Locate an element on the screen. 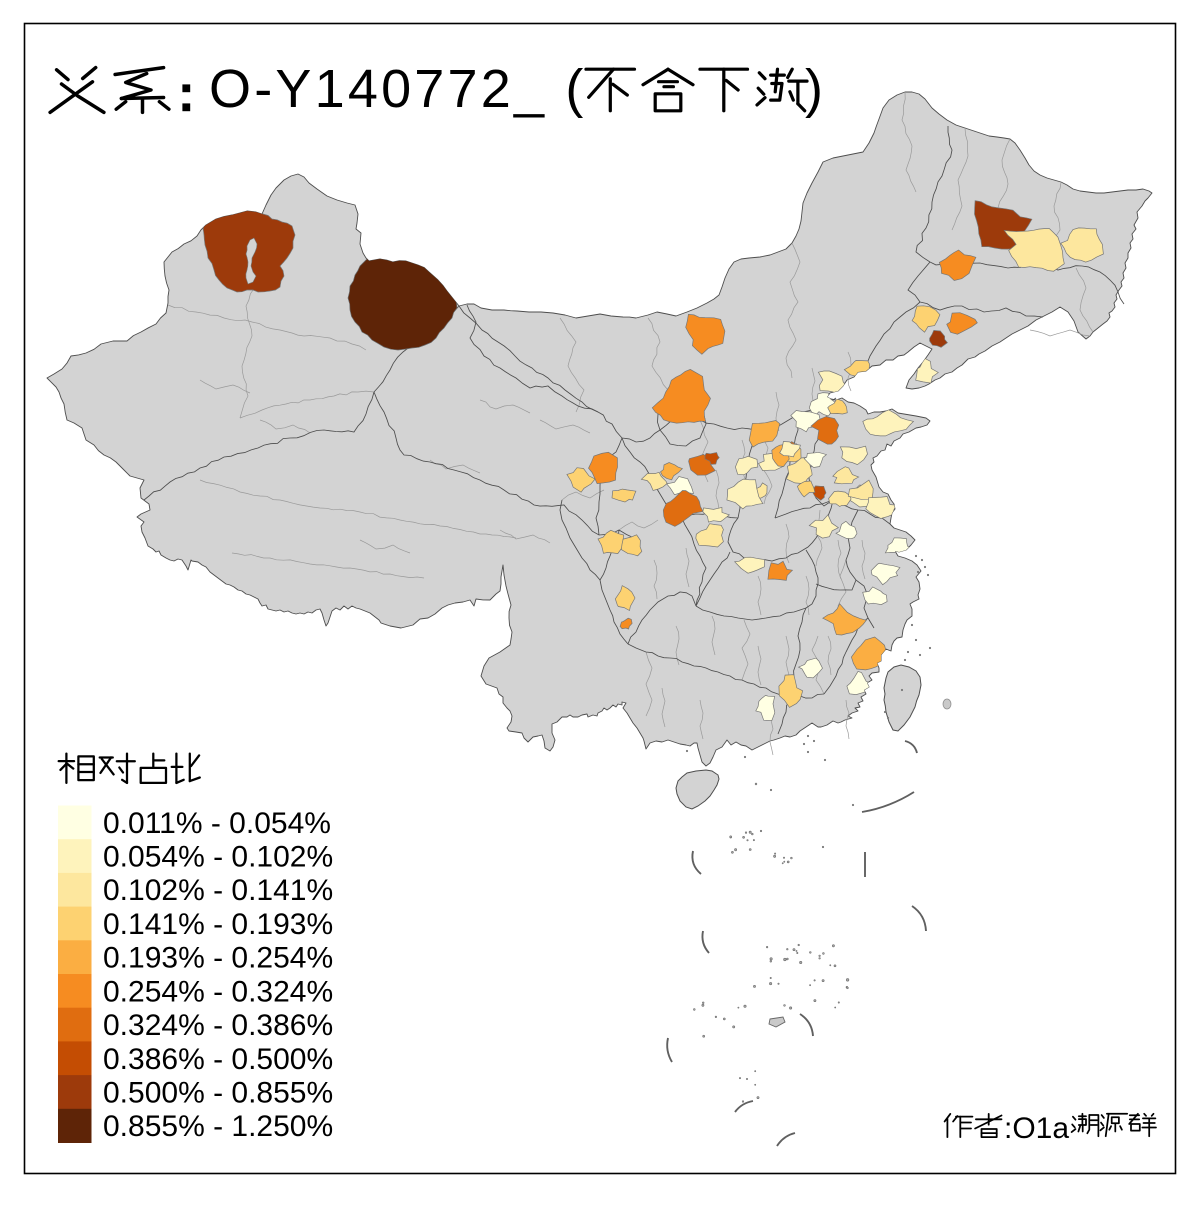 This screenshot has height=1205, width=1200. svg-text: 0.855% - 1.250% is located at coordinates (218, 1126).